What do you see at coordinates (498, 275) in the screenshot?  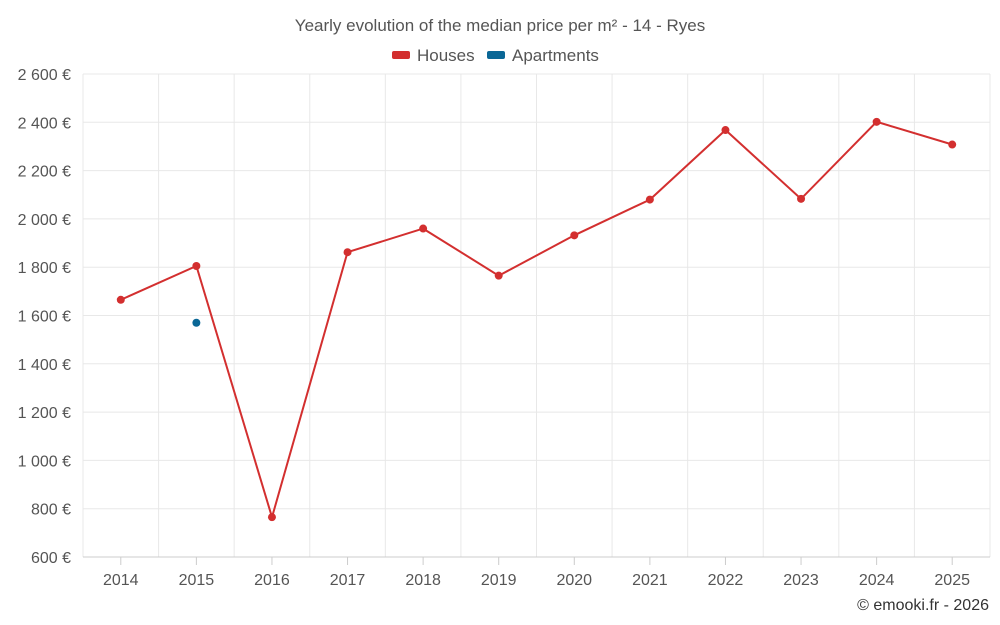 I see `data-point-houses-2019` at bounding box center [498, 275].